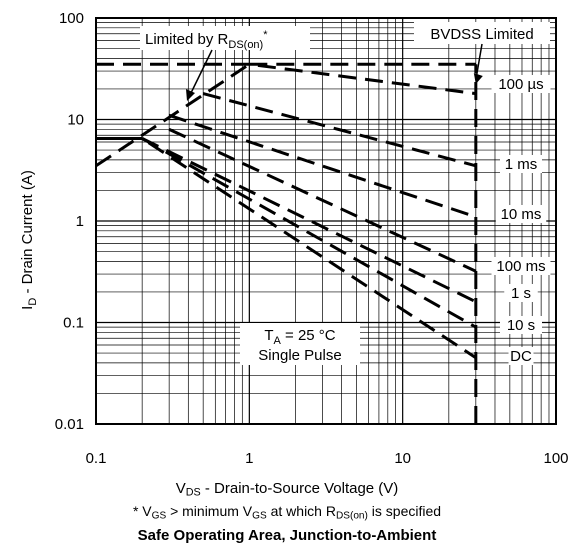  I want to click on bvdss-label-bg, so click(482, 33).